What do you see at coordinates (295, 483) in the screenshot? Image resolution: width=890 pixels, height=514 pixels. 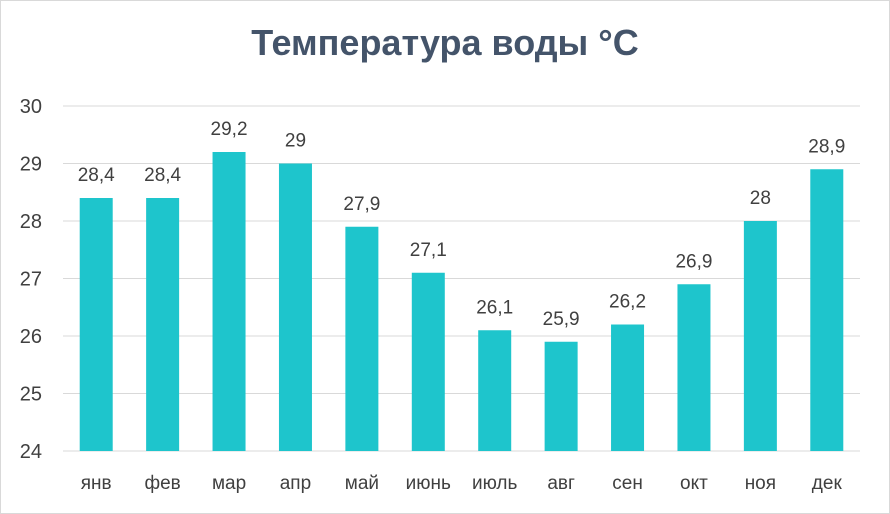 I see `category-label: апр` at bounding box center [295, 483].